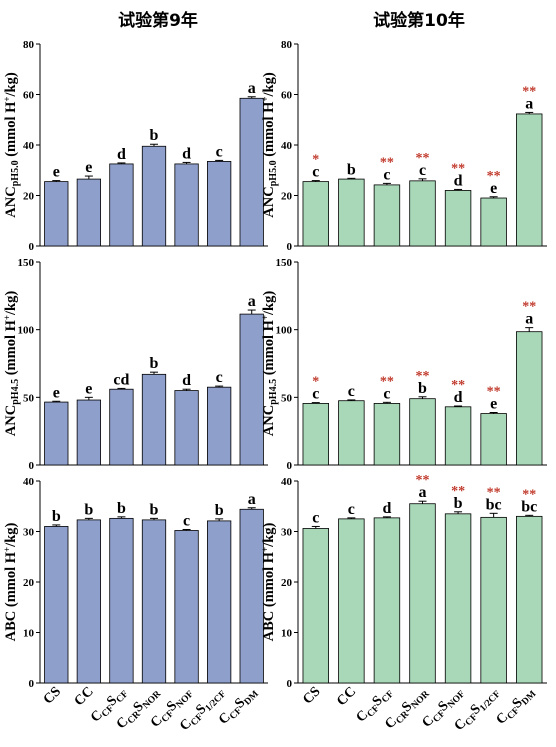  Describe the element at coordinates (516, 706) in the screenshot. I see `x-category-label: CCFSDM` at that location.